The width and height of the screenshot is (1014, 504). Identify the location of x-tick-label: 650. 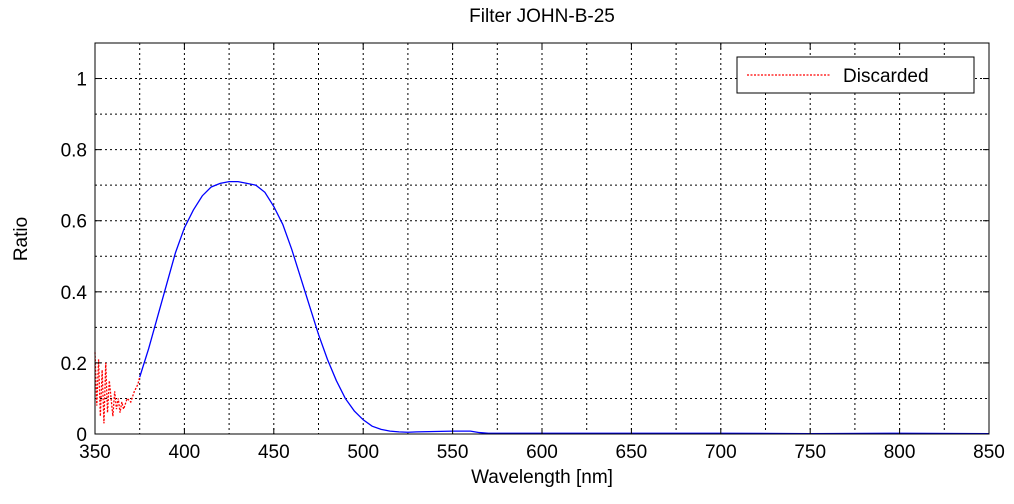
(632, 452).